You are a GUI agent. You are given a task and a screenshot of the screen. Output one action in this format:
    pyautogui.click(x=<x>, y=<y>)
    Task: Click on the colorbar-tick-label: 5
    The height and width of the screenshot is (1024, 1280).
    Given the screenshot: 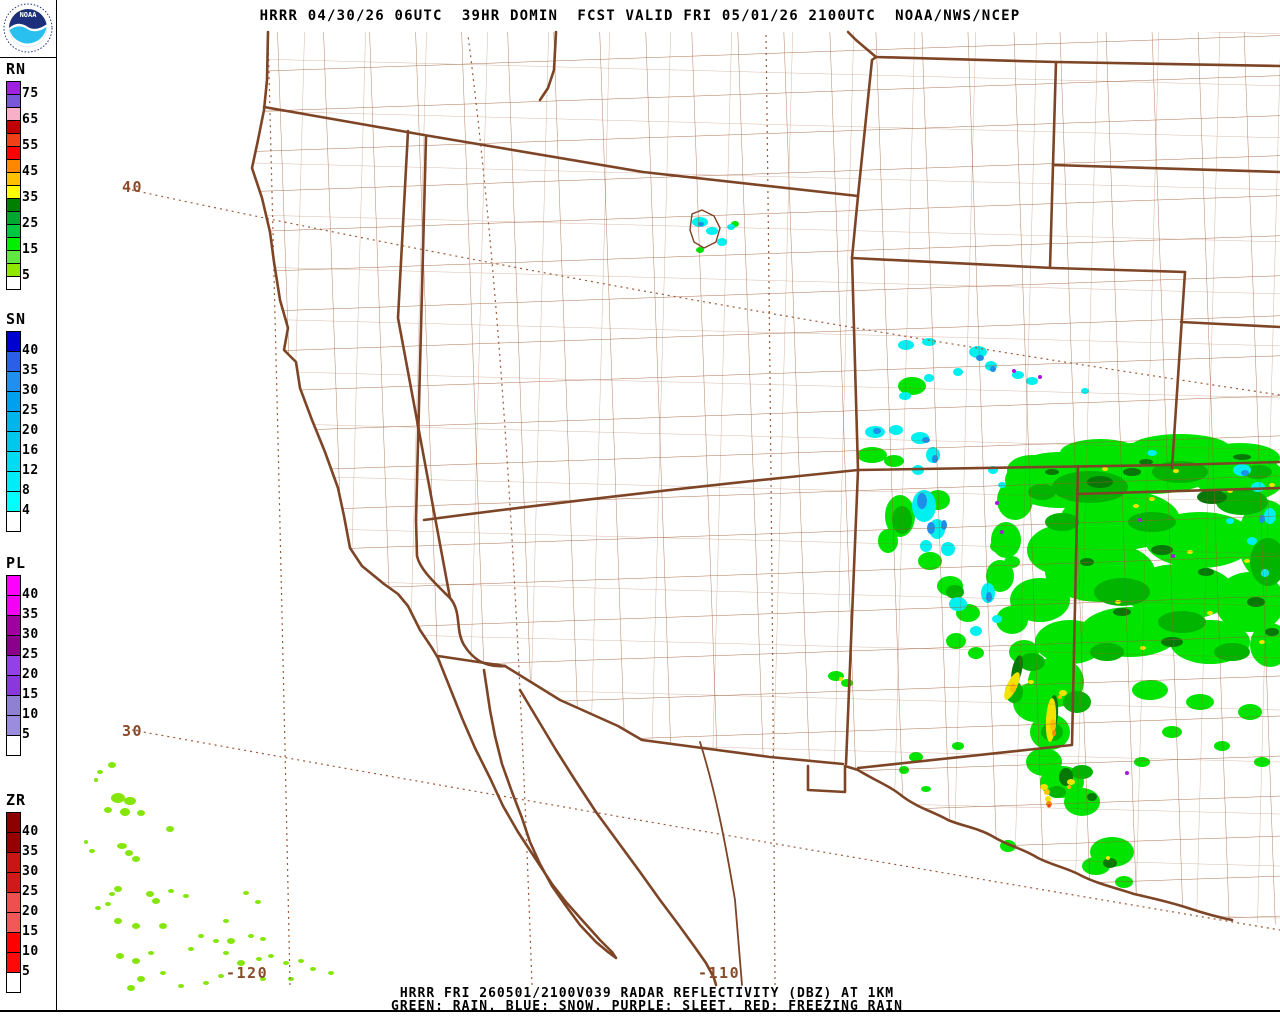 What is the action you would take?
    pyautogui.click(x=26, y=971)
    